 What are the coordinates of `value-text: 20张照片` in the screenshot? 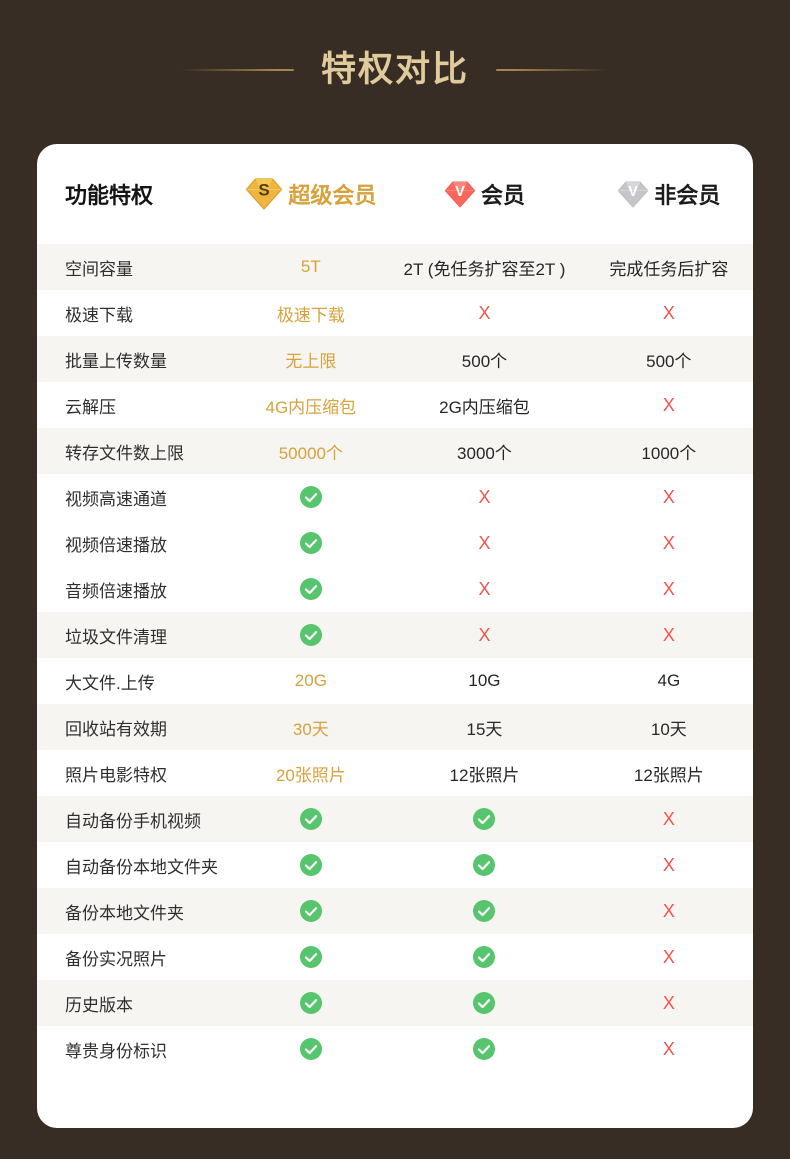 It's located at (310, 775).